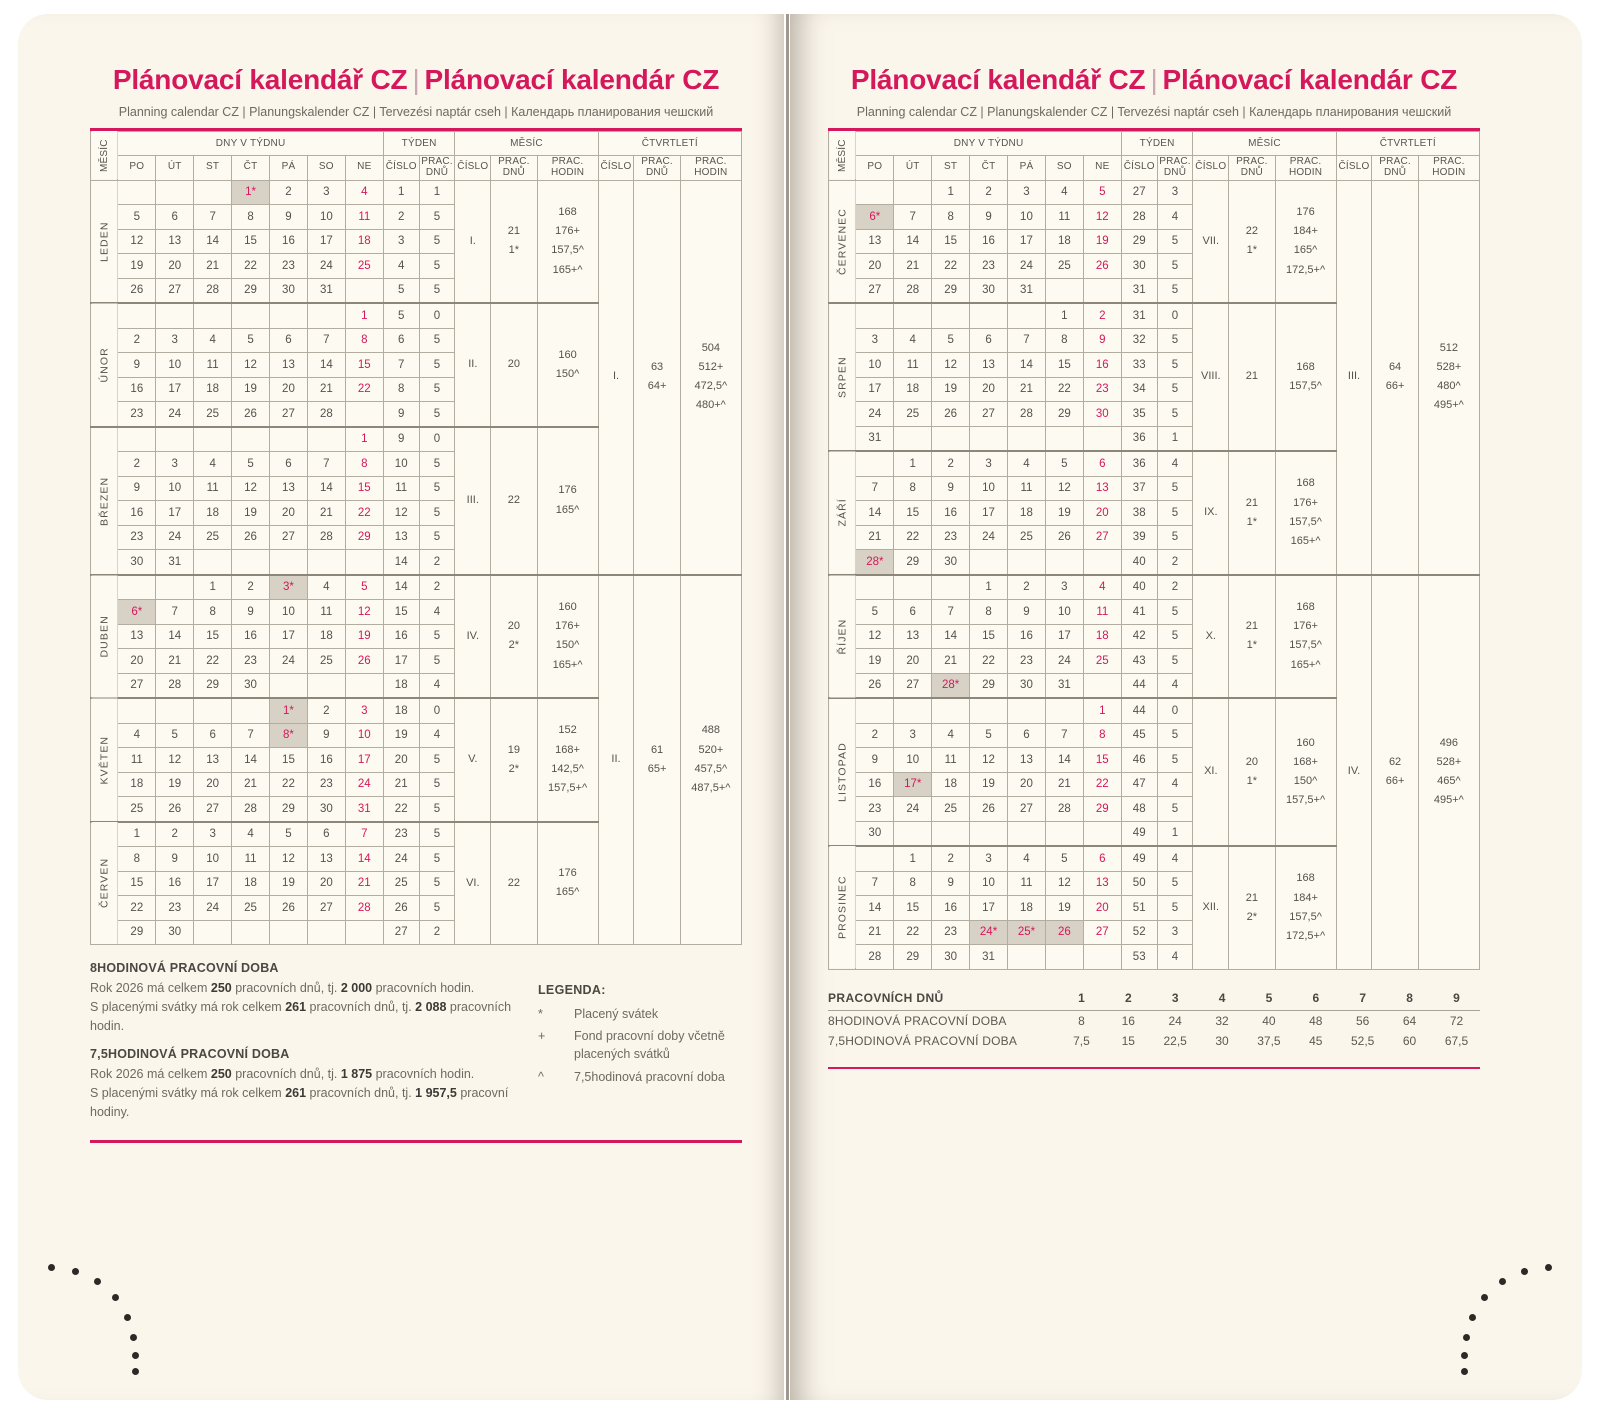  I want to click on day-cell: 6, so click(1102, 858).